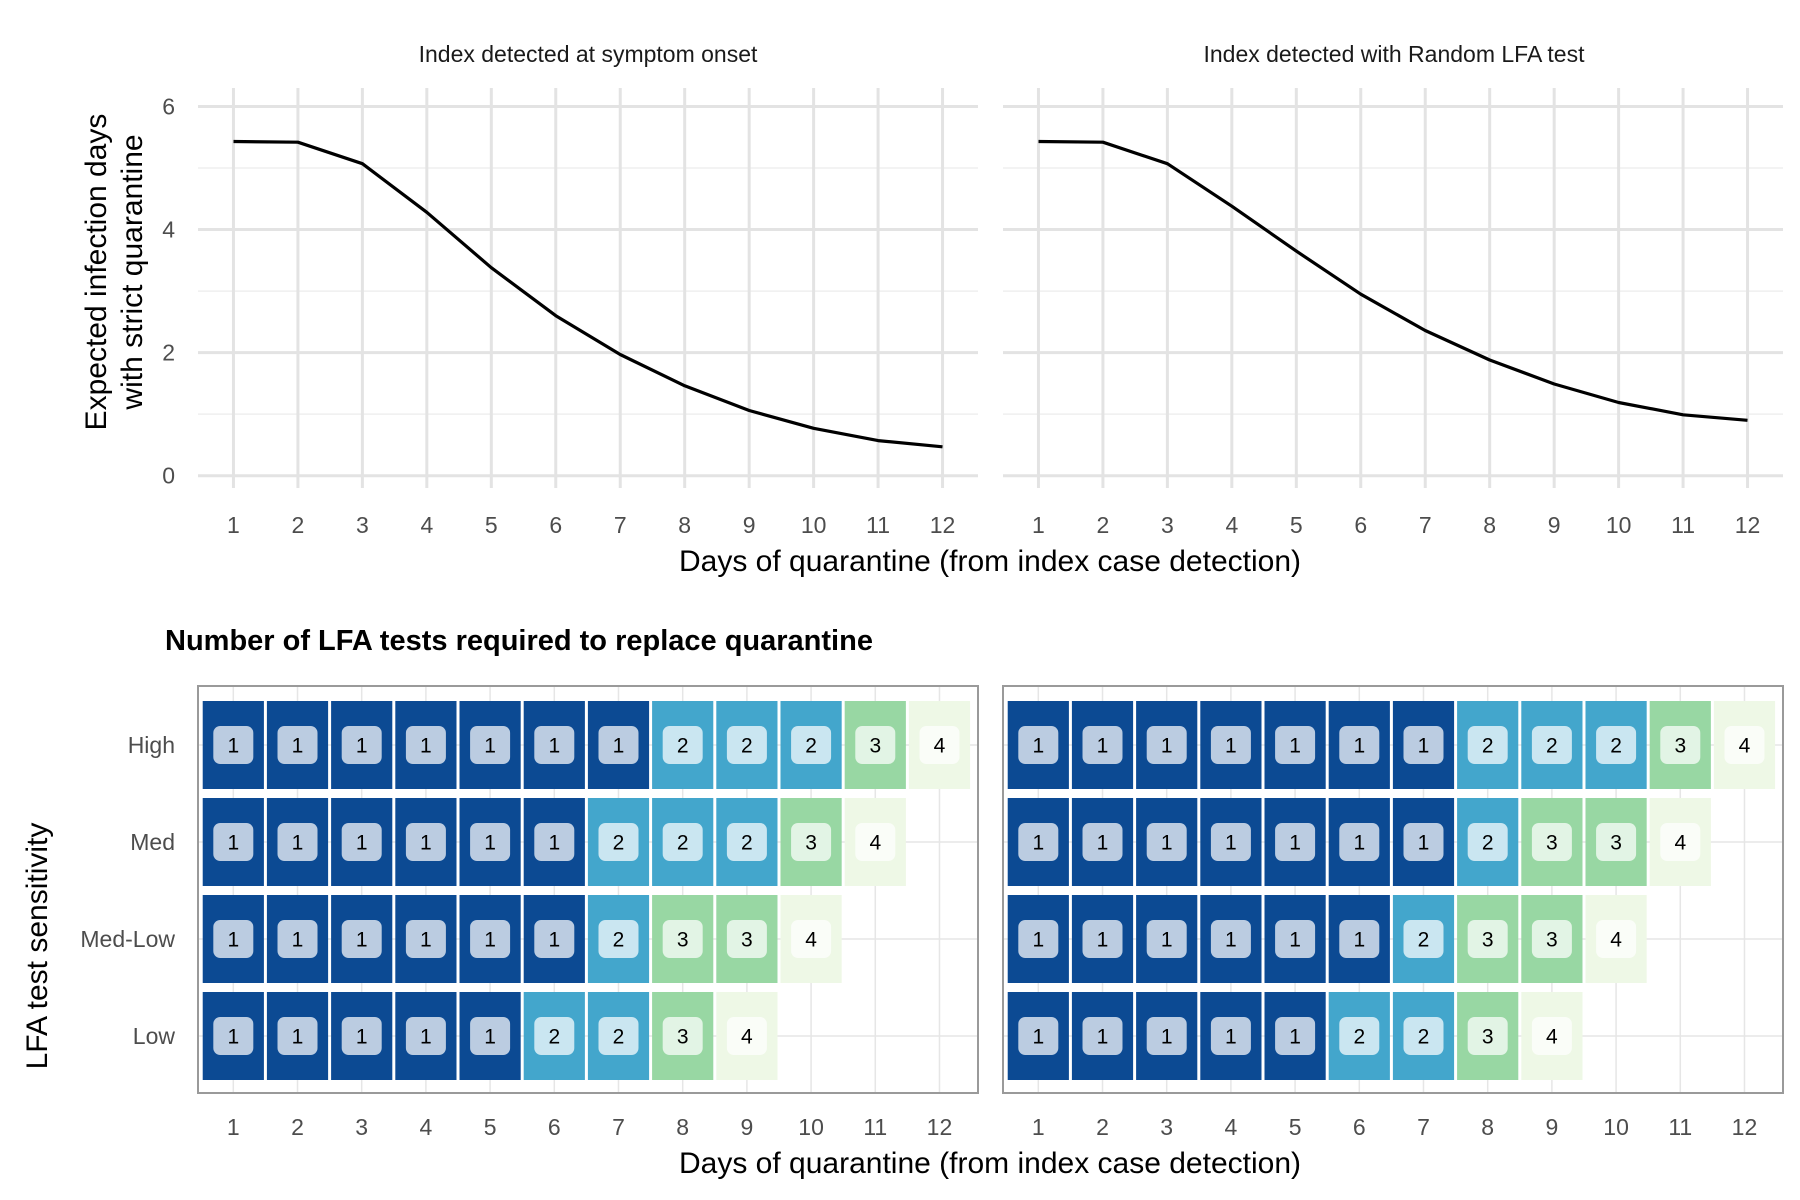 The height and width of the screenshot is (1200, 1800). I want to click on heatmap-right-x-tick-label: 11, so click(1680, 1127).